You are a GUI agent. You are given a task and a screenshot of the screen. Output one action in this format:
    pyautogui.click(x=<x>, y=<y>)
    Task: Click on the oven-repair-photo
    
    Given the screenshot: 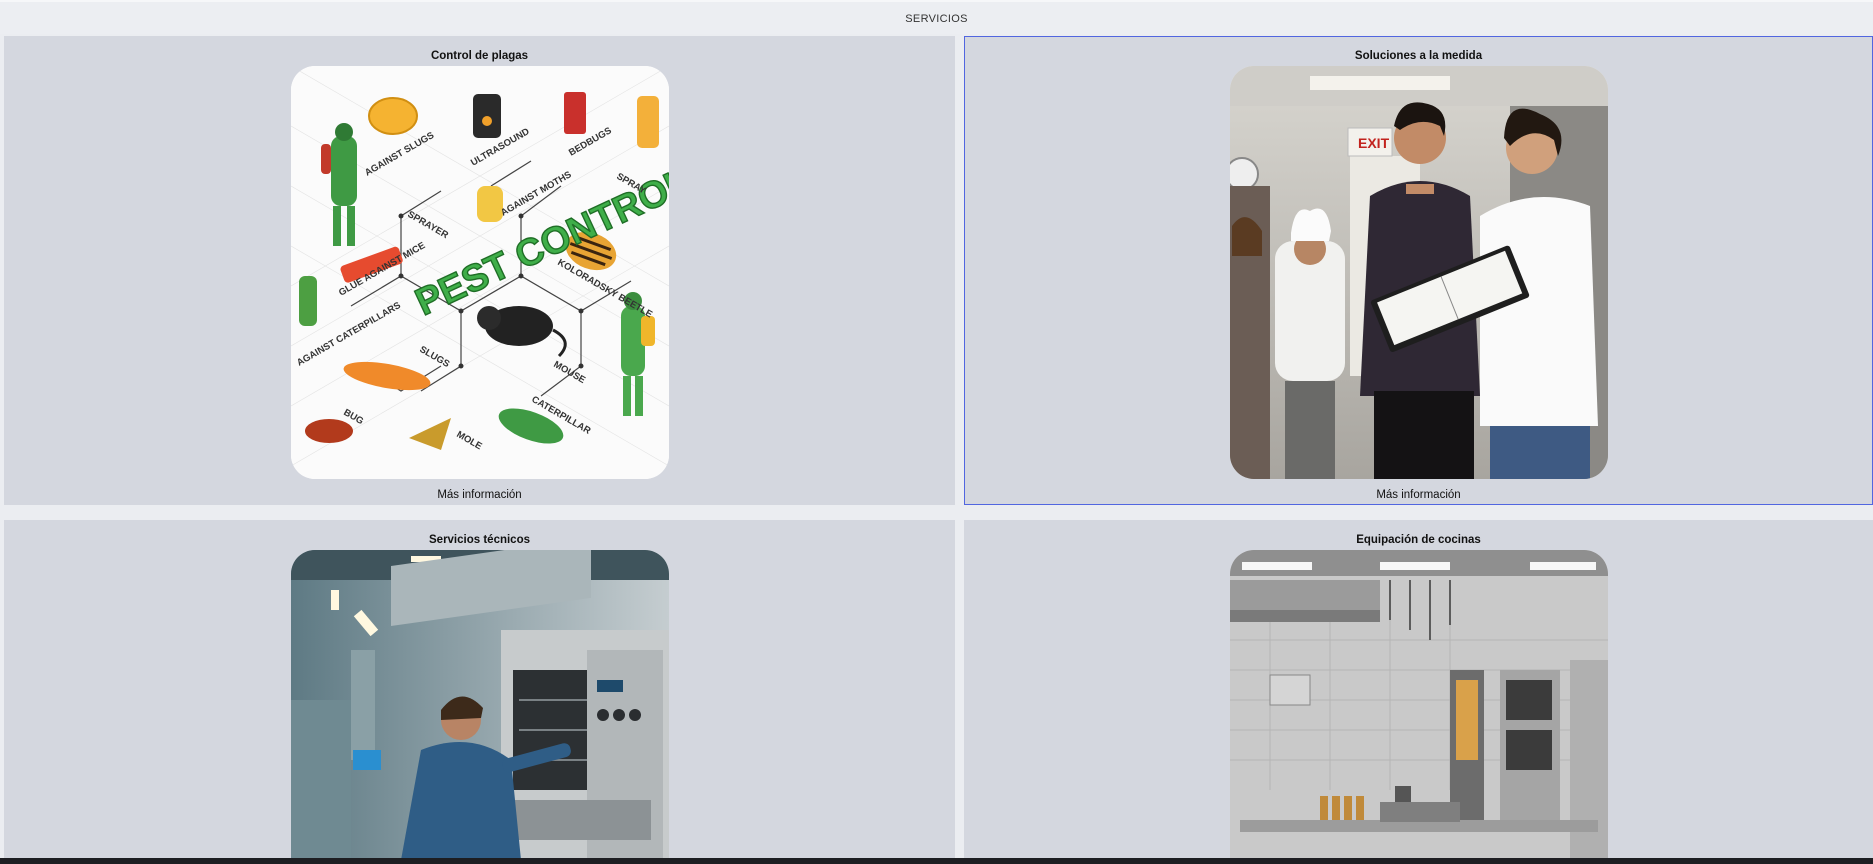 What is the action you would take?
    pyautogui.click(x=479, y=705)
    